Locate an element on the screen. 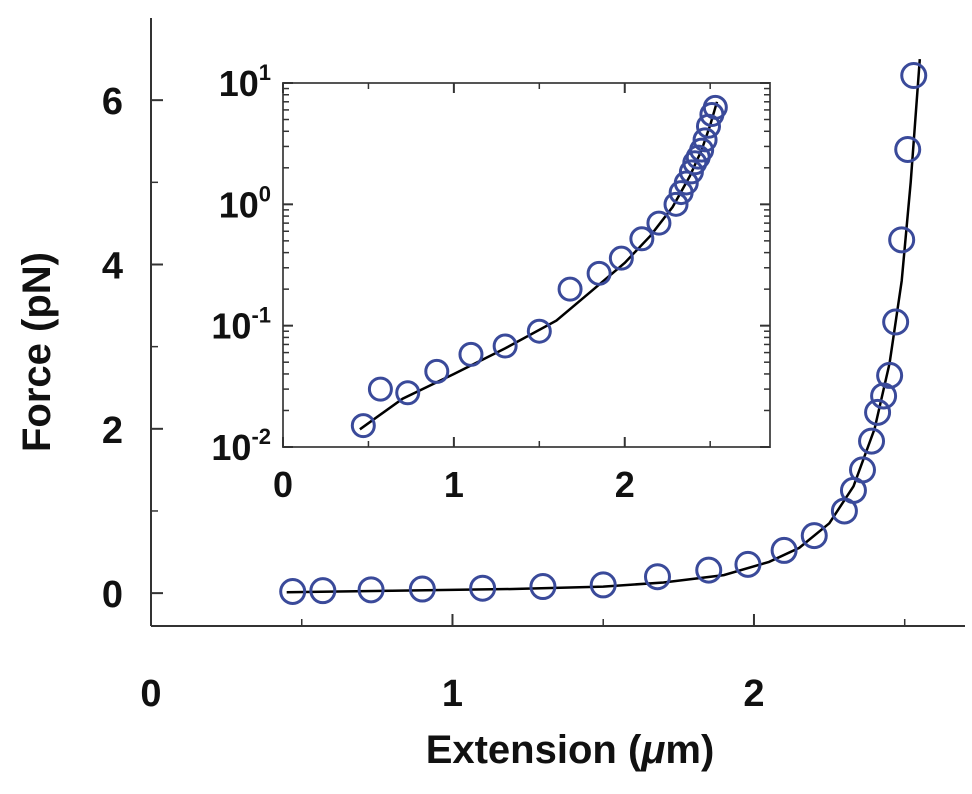  inset-y-tick-label: 10⁻² is located at coordinates (241, 446).